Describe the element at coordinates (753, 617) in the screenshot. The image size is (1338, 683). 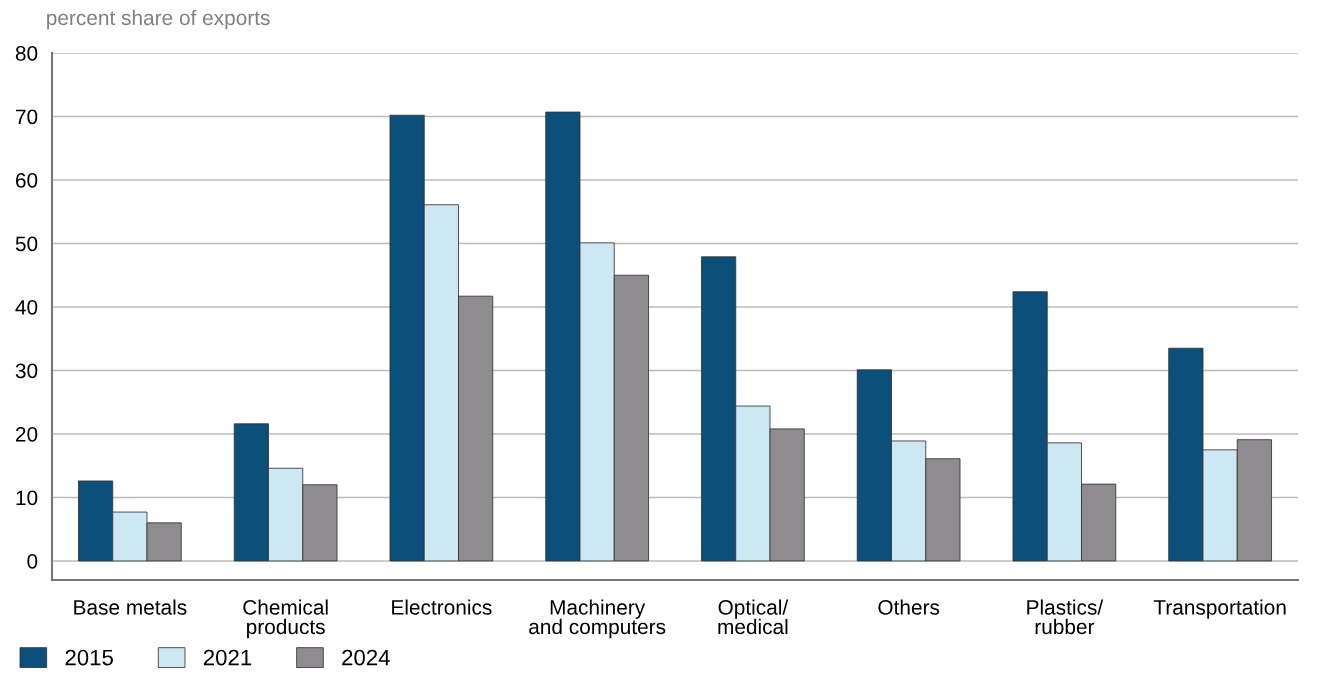
I see `x-tick-label: Optical/ medical` at that location.